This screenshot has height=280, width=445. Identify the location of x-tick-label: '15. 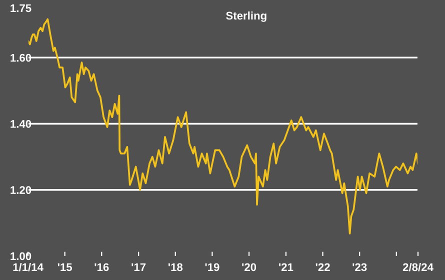
(65, 267).